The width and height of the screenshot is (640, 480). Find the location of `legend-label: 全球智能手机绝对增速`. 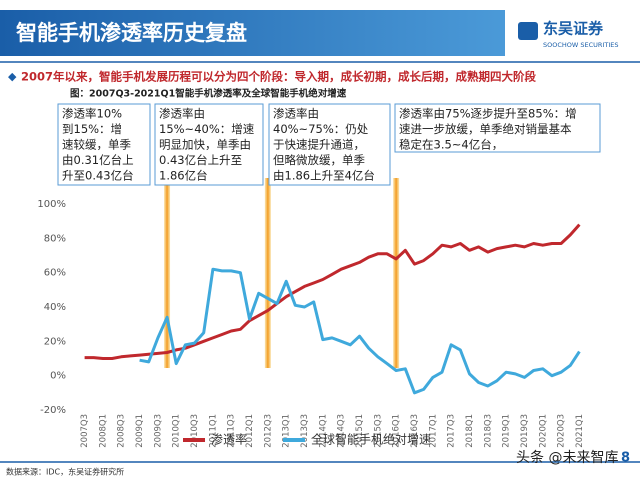

legend-label: 全球智能手机绝对增速 is located at coordinates (371, 439).